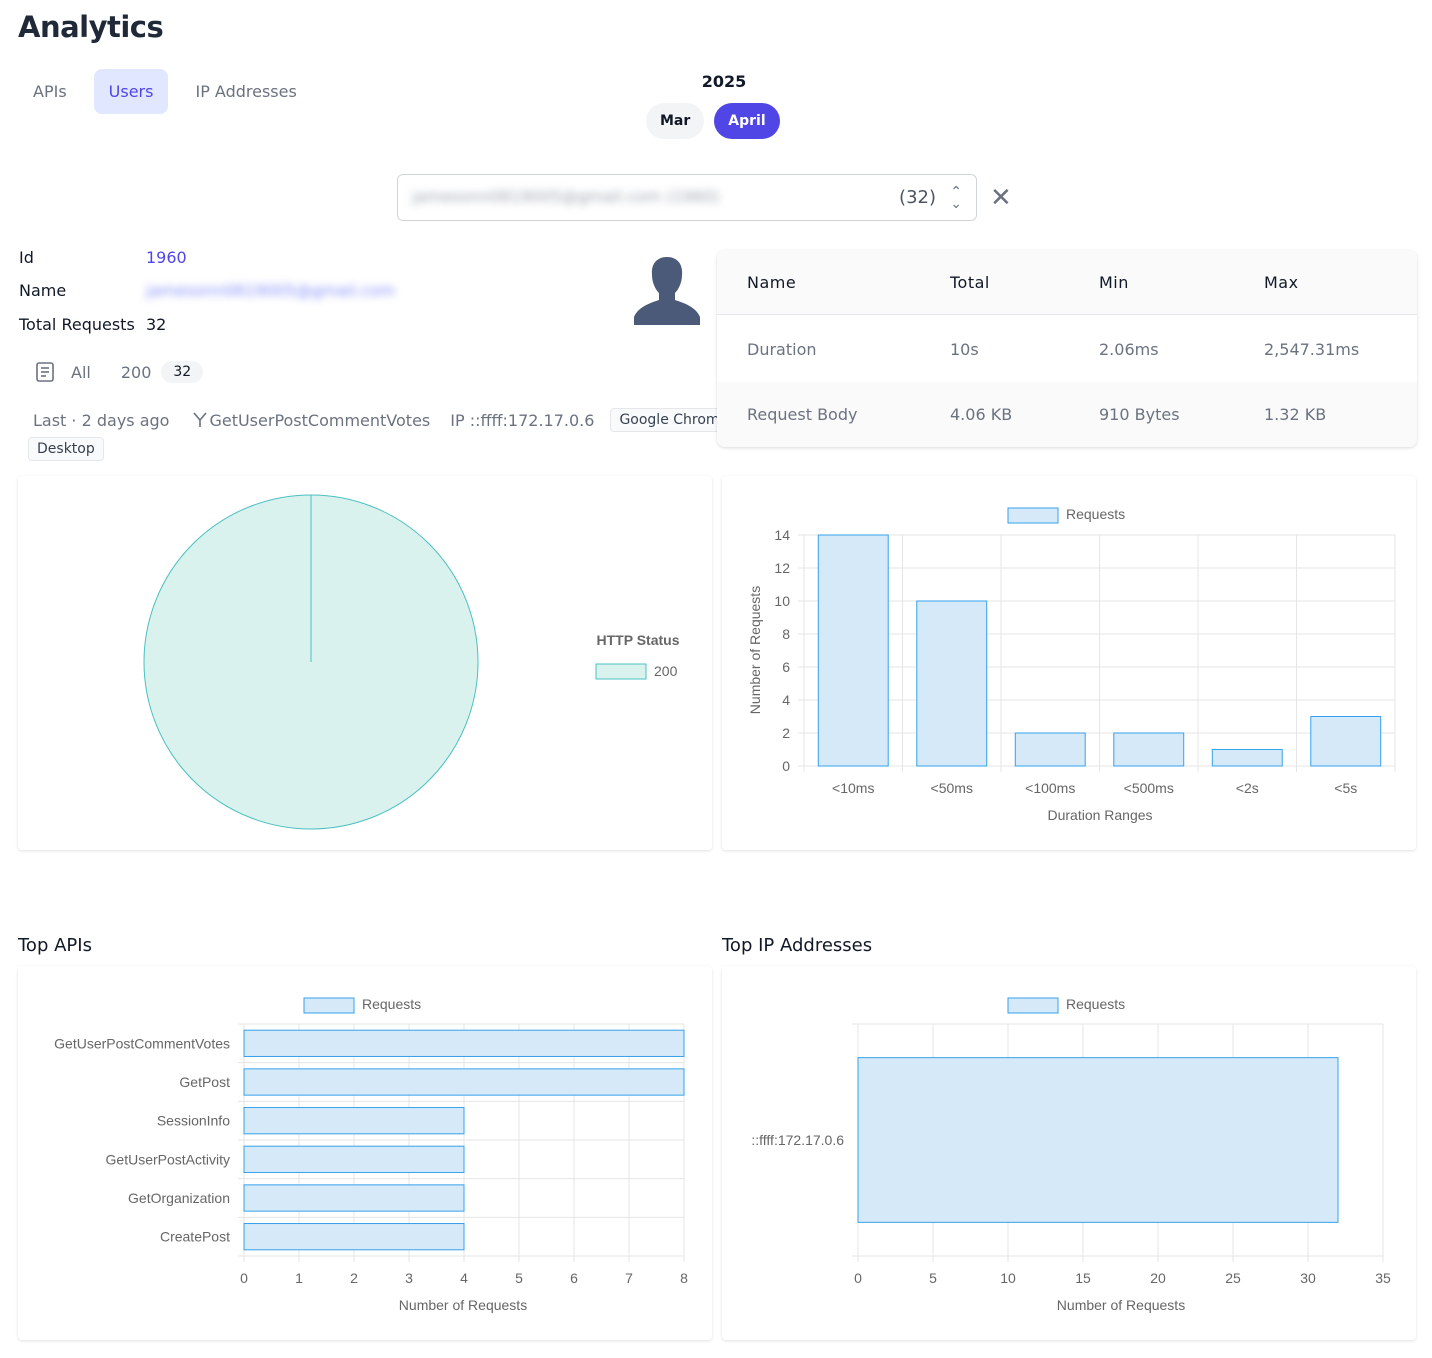  I want to click on status-count-badge: 32, so click(182, 372).